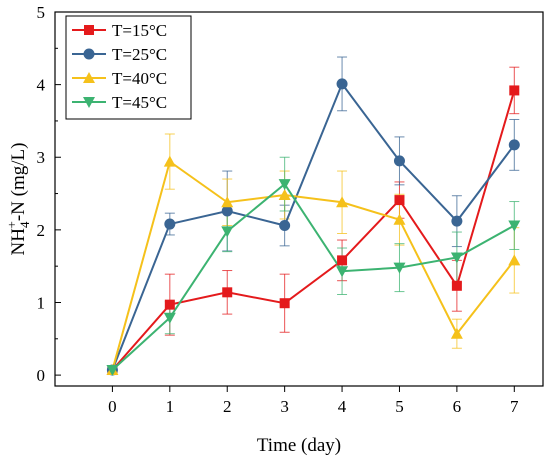  What do you see at coordinates (139, 78) in the screenshot?
I see `legend-label: T=40°C` at bounding box center [139, 78].